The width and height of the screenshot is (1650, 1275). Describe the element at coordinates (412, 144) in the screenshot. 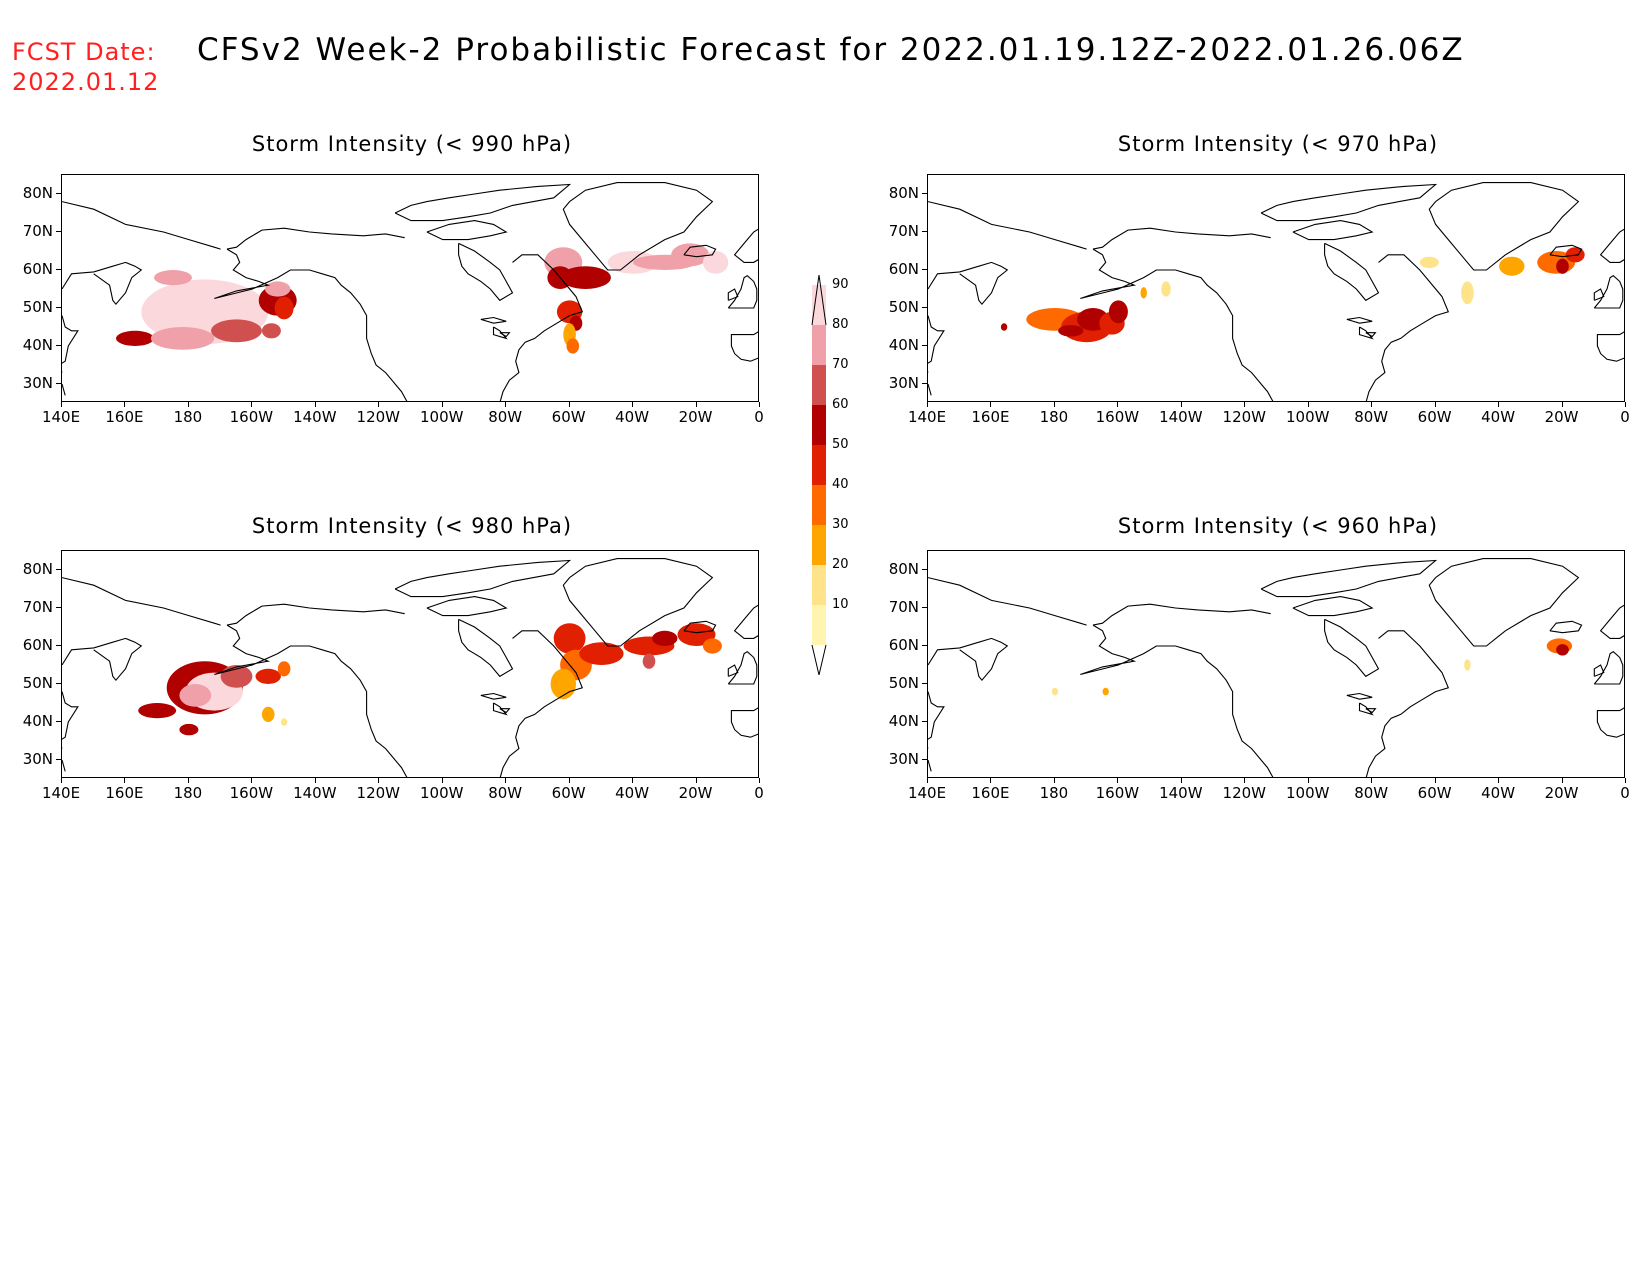

I see `panel-title-990: Storm Intensity (< 990 hPa)` at that location.